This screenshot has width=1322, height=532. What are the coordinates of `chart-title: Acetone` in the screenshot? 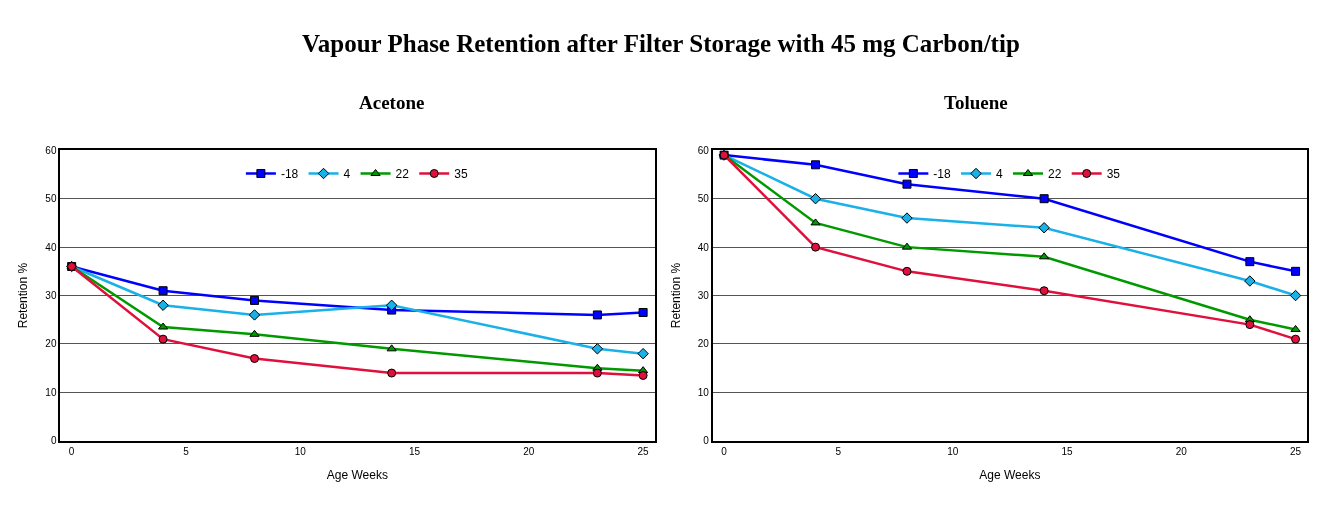 It's located at (392, 102).